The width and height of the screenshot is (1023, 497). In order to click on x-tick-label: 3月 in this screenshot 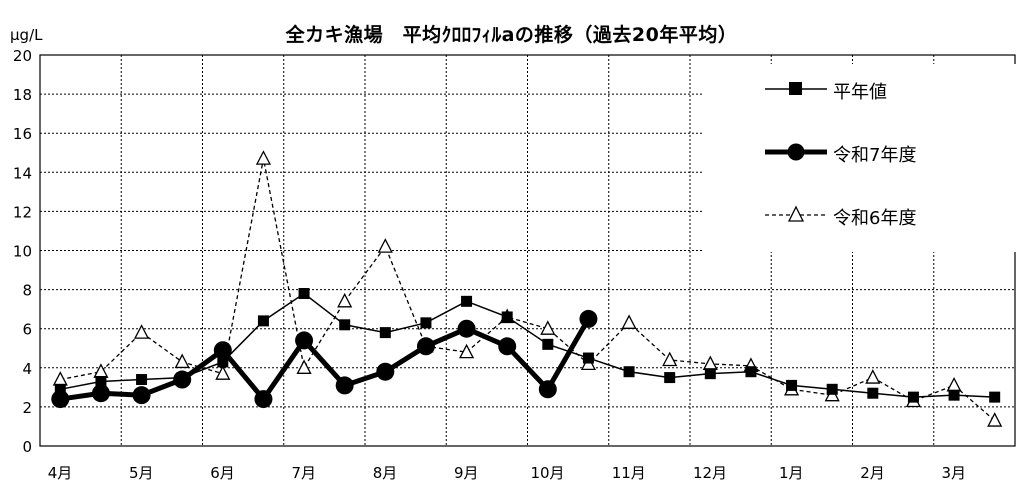, I will do `click(953, 473)`.